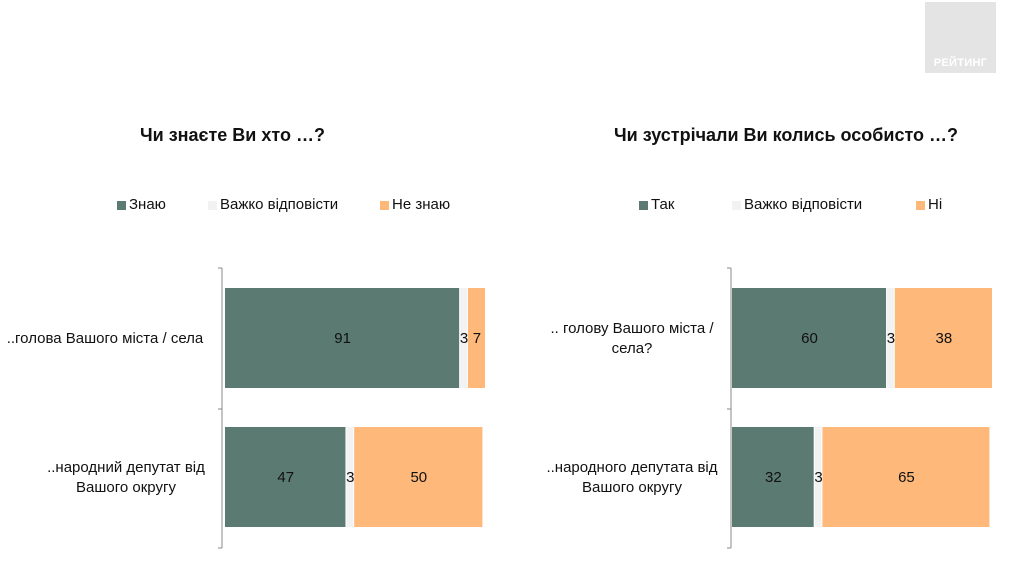 This screenshot has width=1024, height=574. What do you see at coordinates (786, 135) in the screenshot?
I see `chart-title: Чи зустрічали Ви колись особисто …?` at bounding box center [786, 135].